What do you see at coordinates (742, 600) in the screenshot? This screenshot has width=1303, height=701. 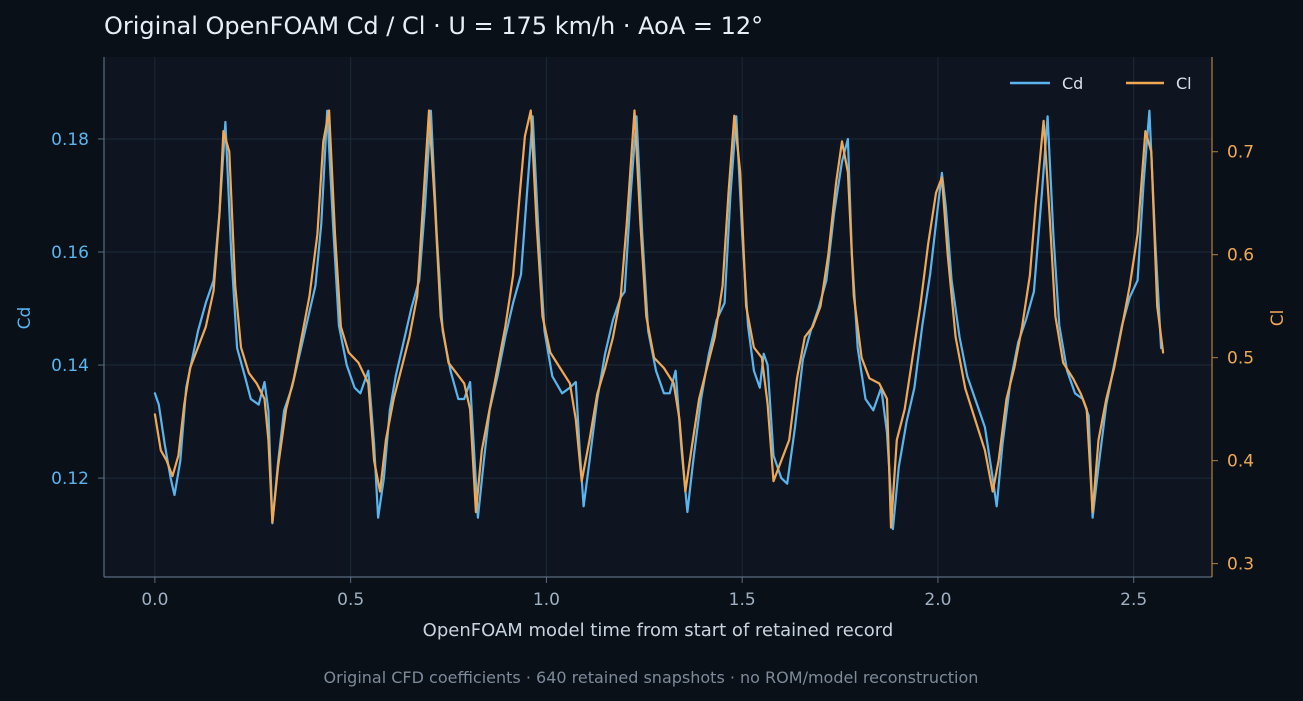 I see `x-tick-label: 1.5` at bounding box center [742, 600].